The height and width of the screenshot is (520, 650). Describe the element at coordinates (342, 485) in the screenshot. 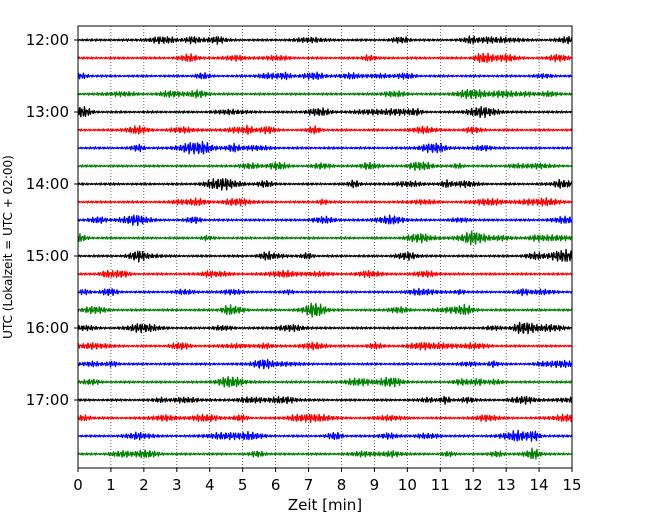

I see `x-tick-label: 8` at that location.